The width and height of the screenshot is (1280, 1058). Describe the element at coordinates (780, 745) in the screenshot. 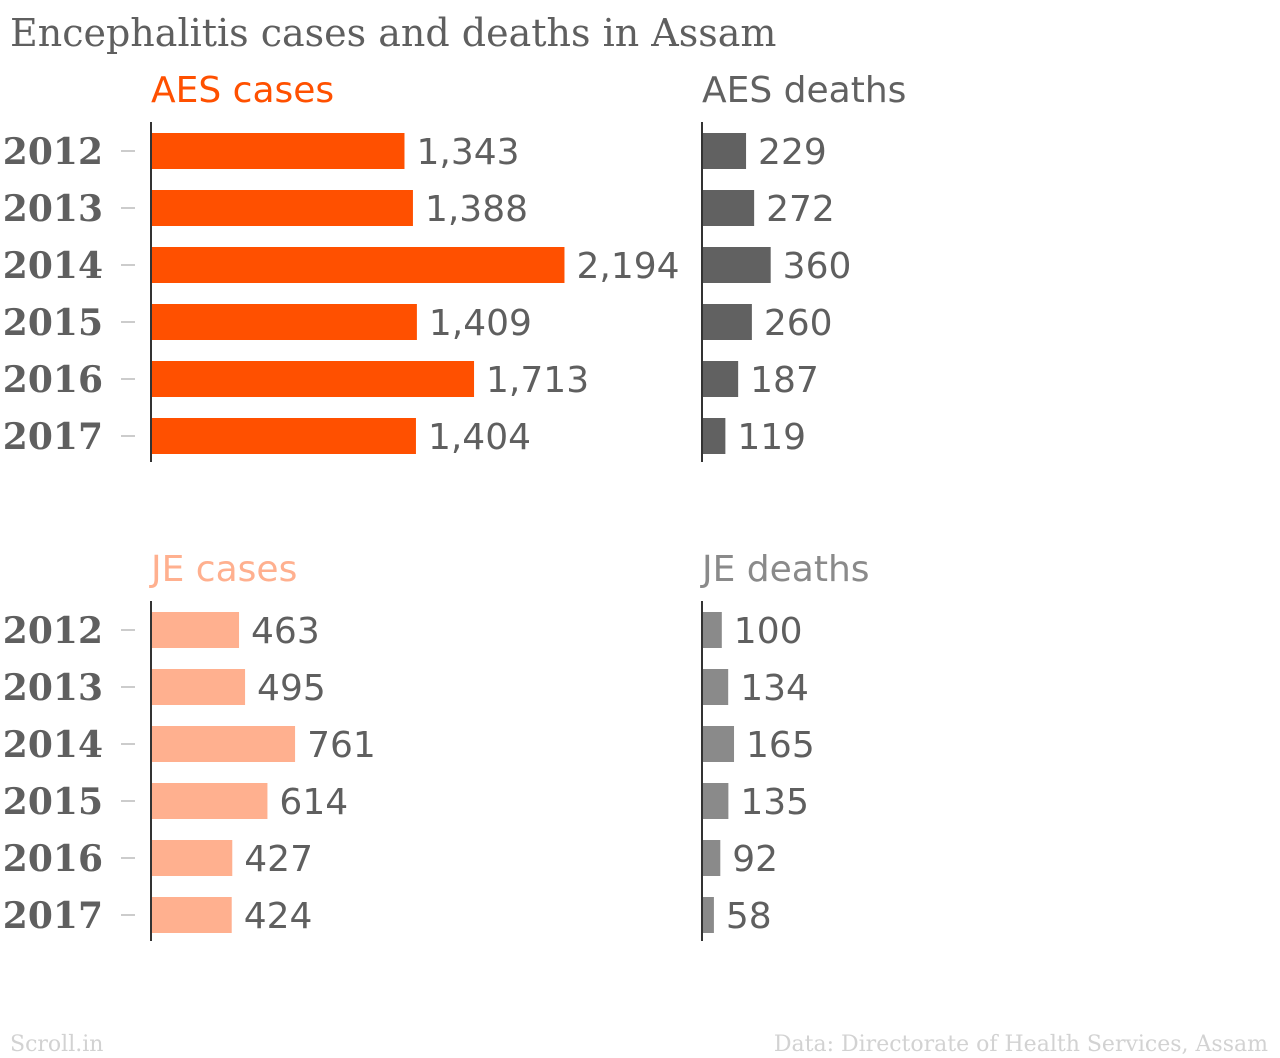

I see `je-deaths-value-label-2014: 165` at that location.